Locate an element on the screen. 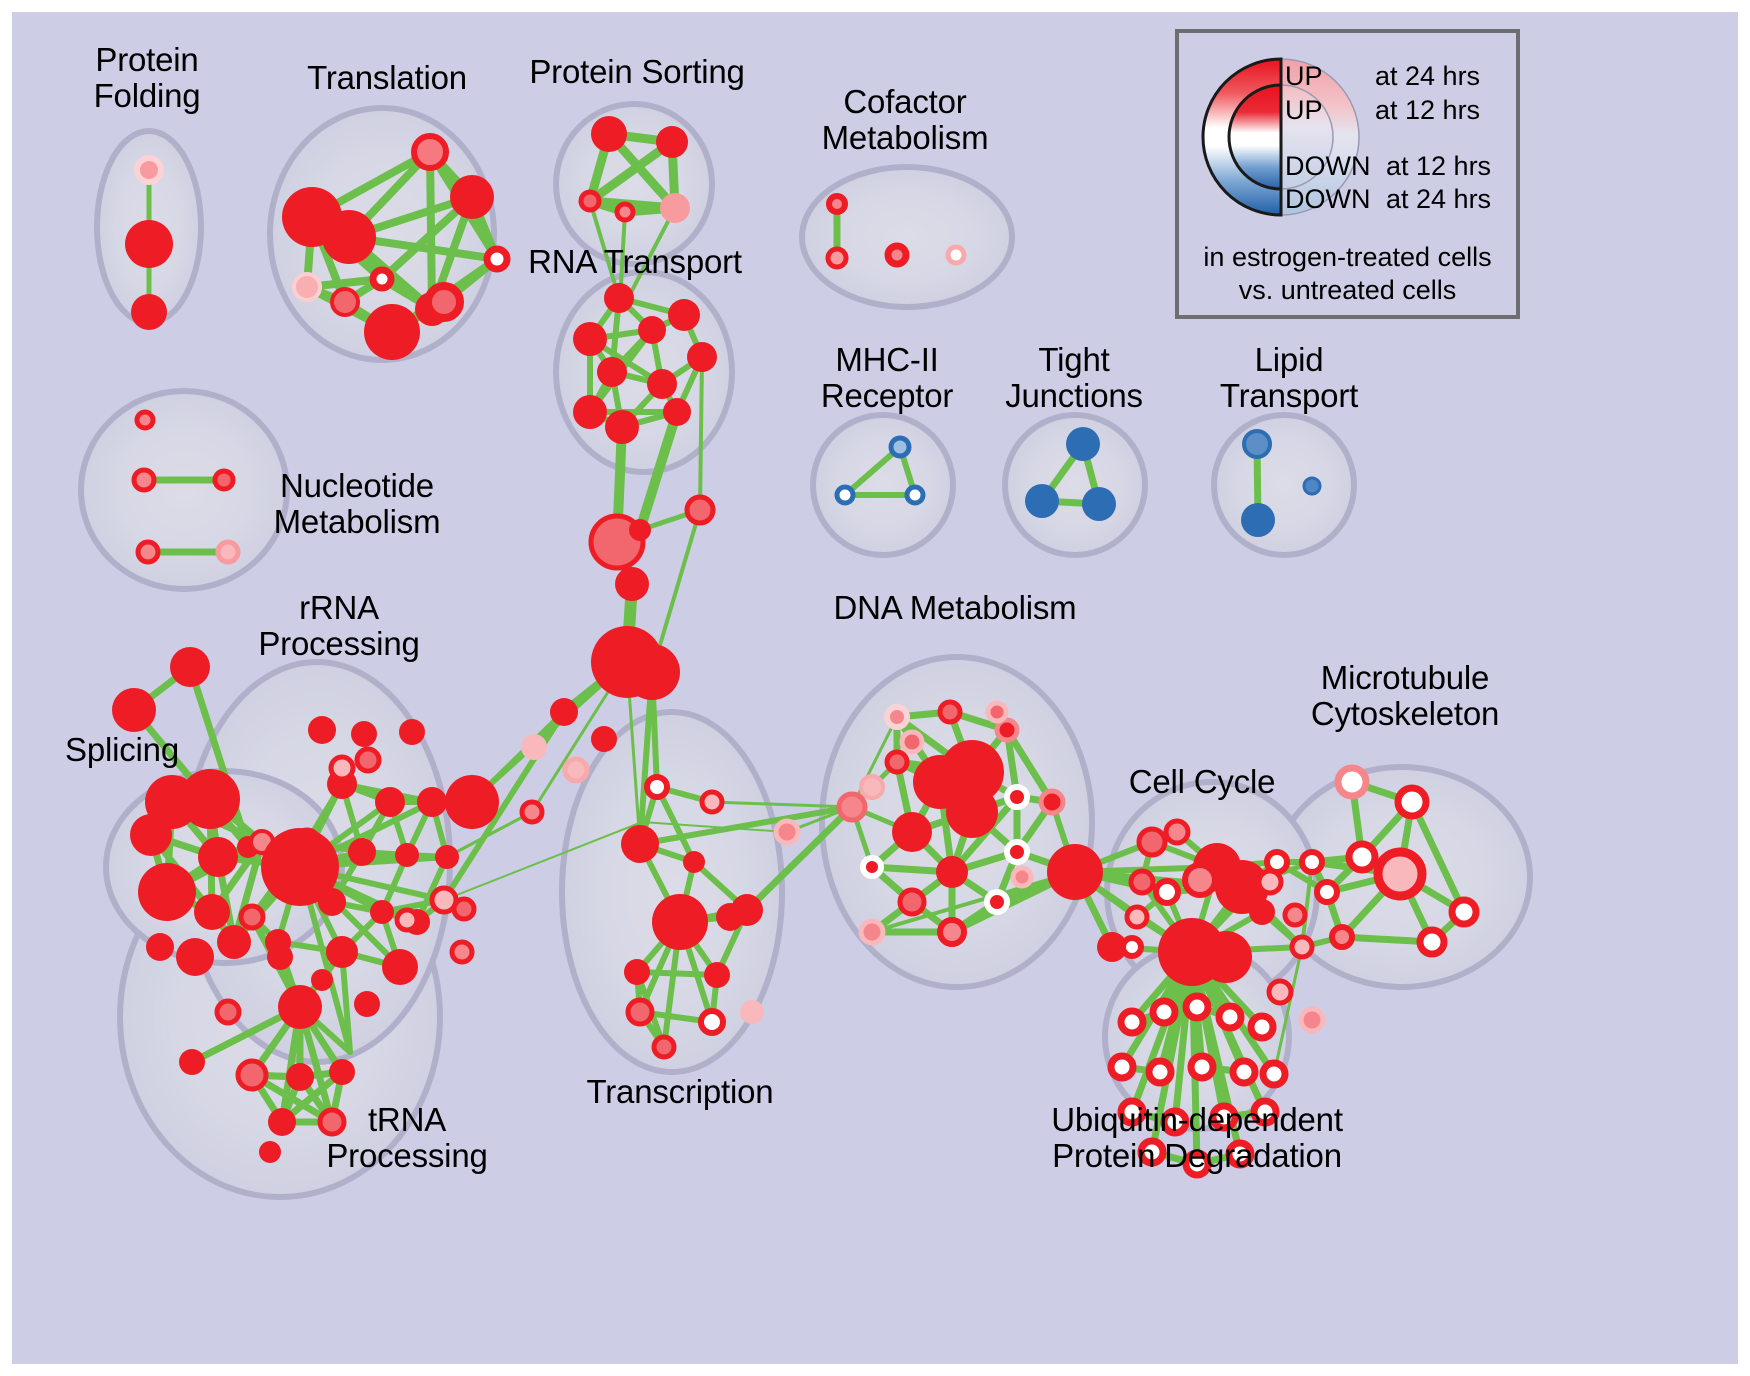  legend-state-down-12: DOWN is located at coordinates (1328, 166).